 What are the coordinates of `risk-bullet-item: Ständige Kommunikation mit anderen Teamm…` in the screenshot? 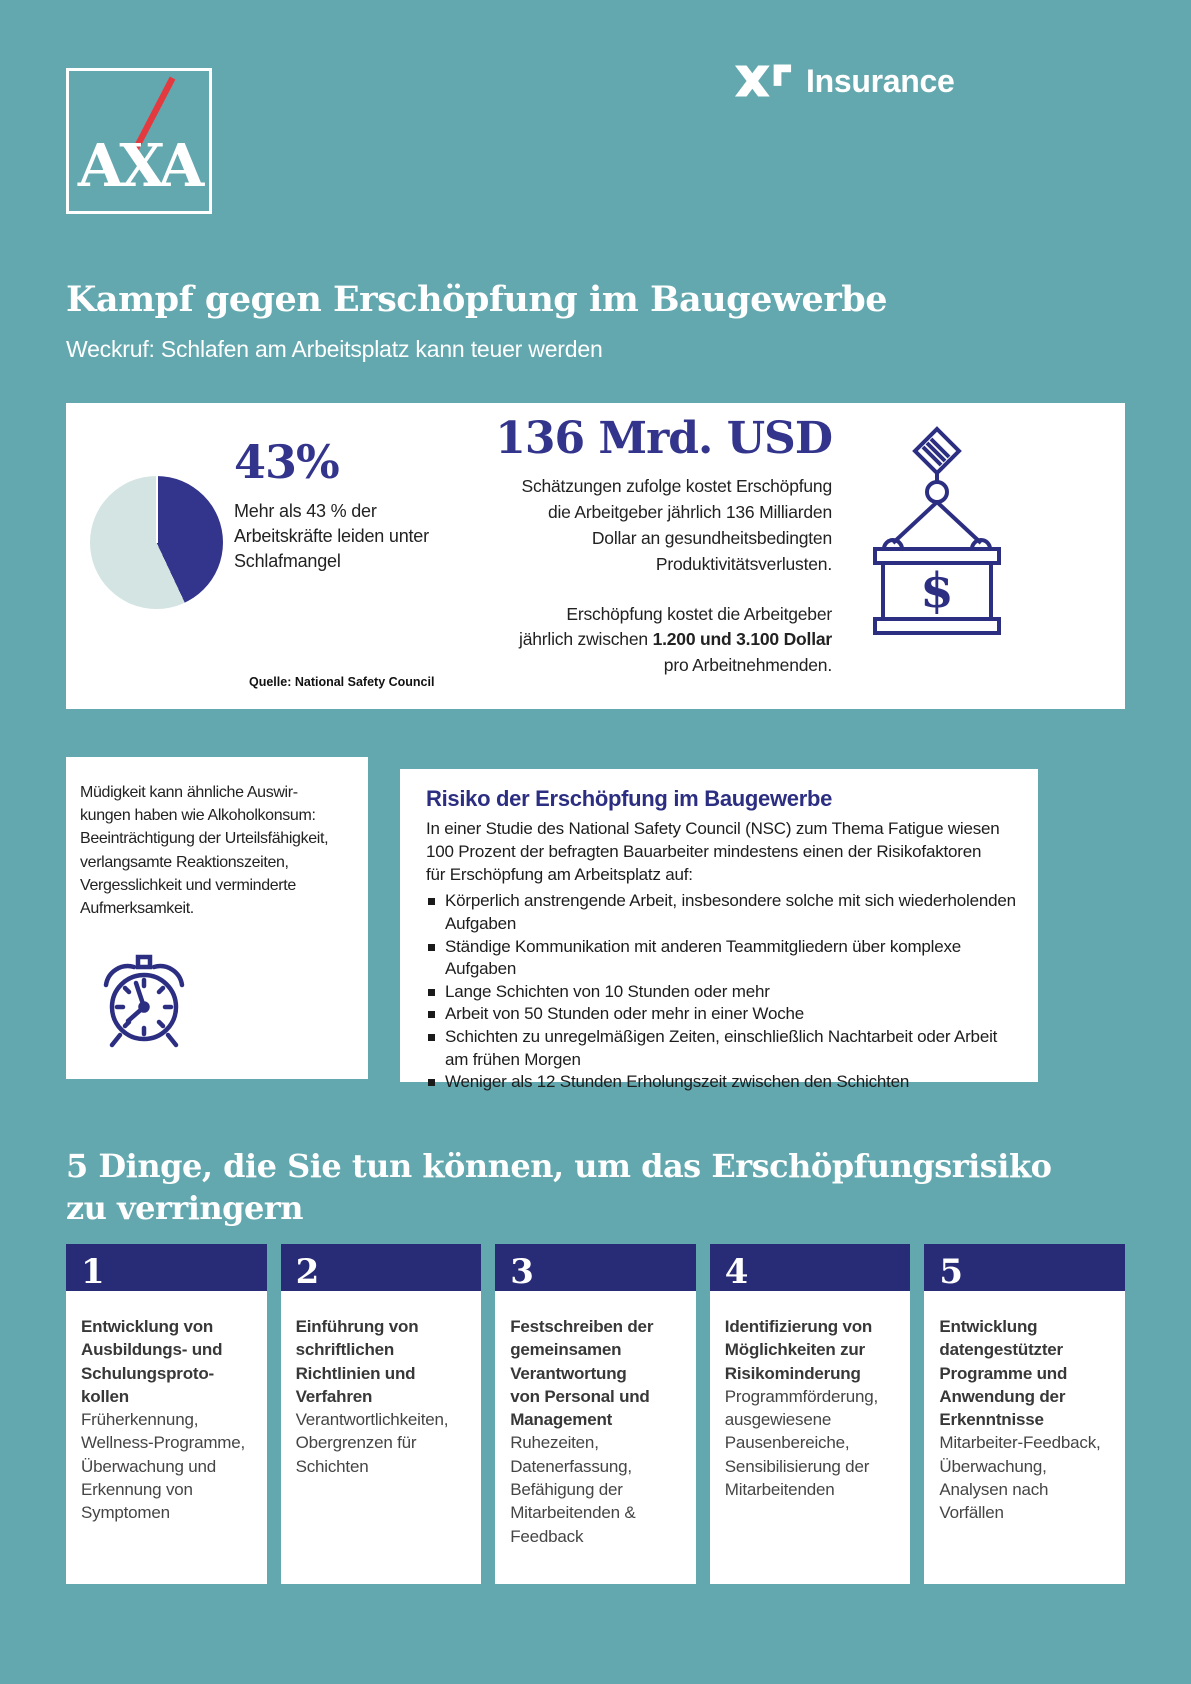 It's located at (725, 958).